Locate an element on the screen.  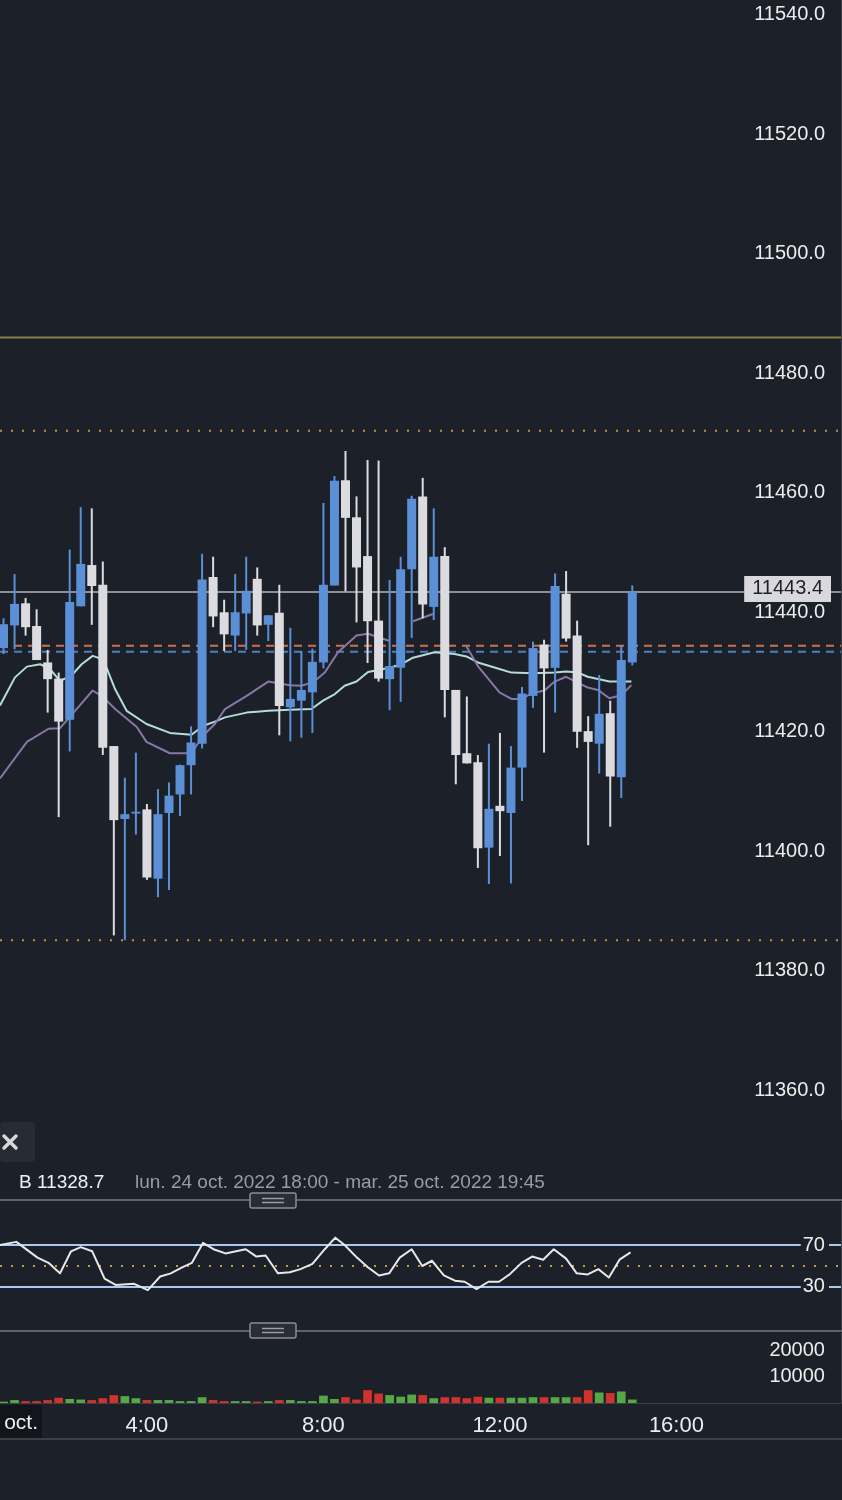
text: B 11328.7 is located at coordinates (62, 1182).